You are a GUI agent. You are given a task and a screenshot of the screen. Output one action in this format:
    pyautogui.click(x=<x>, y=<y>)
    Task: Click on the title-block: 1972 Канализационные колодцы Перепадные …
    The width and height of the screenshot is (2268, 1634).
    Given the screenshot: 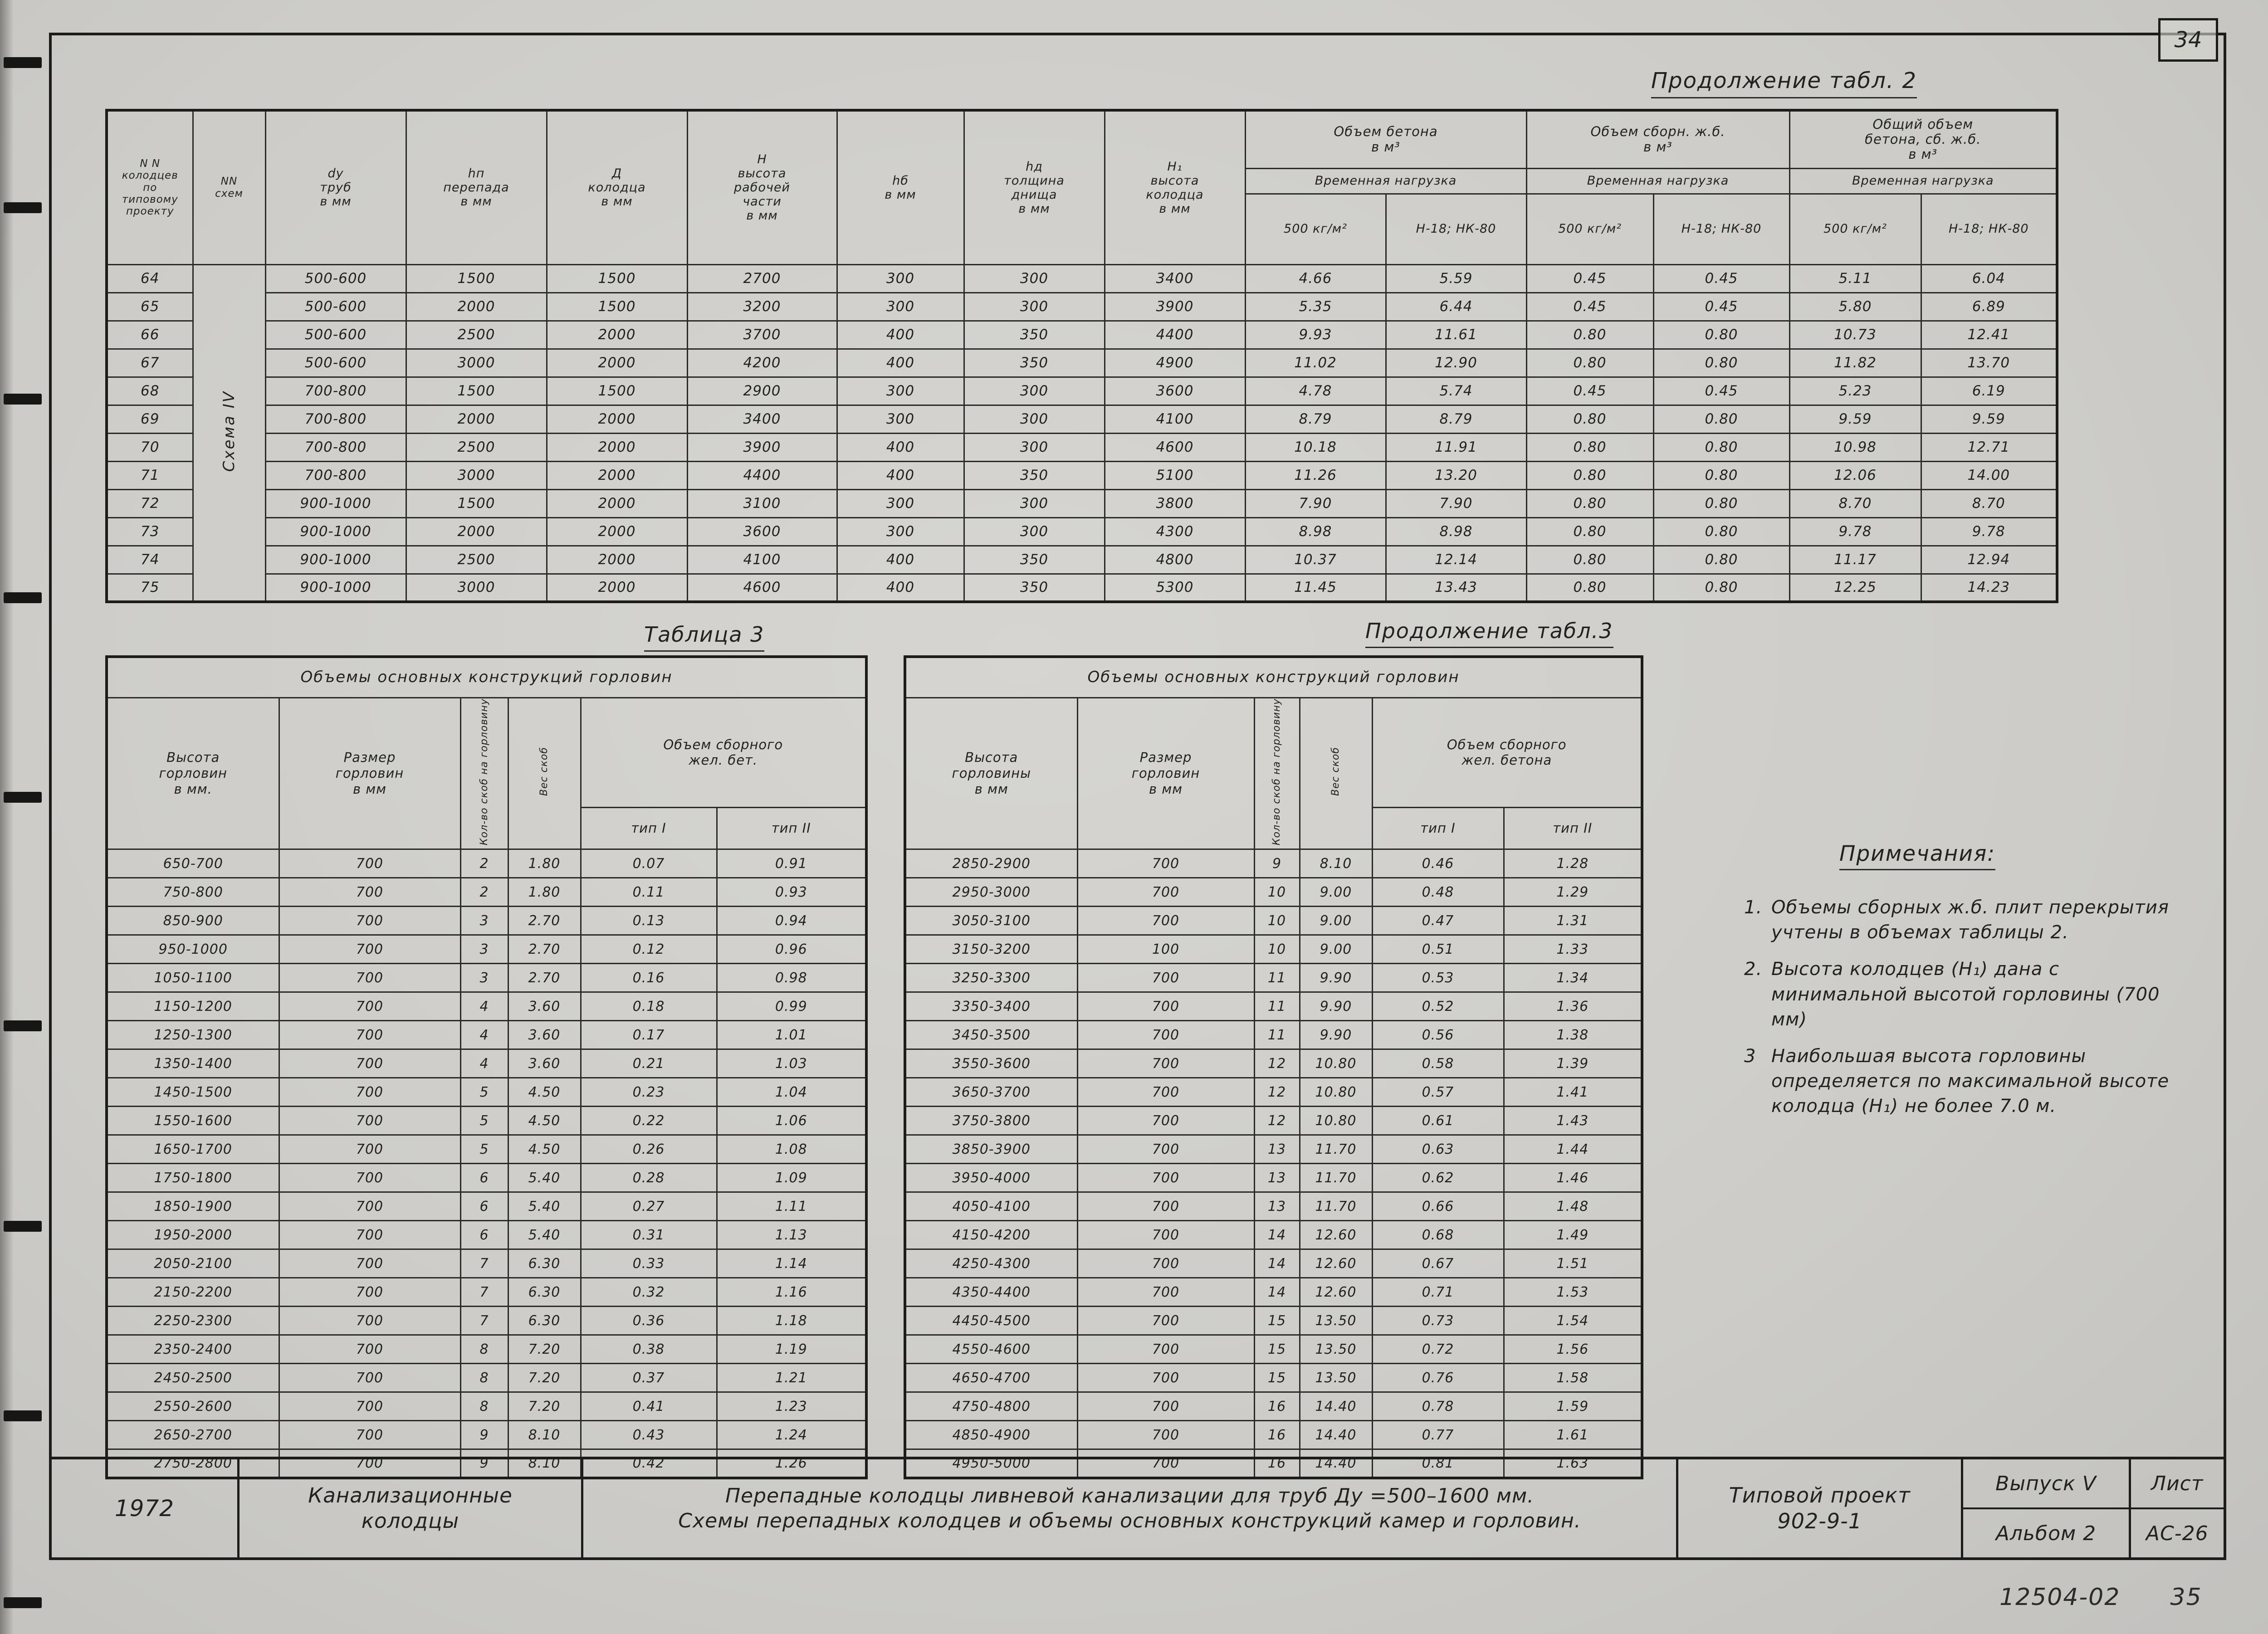 What is the action you would take?
    pyautogui.click(x=1138, y=1508)
    